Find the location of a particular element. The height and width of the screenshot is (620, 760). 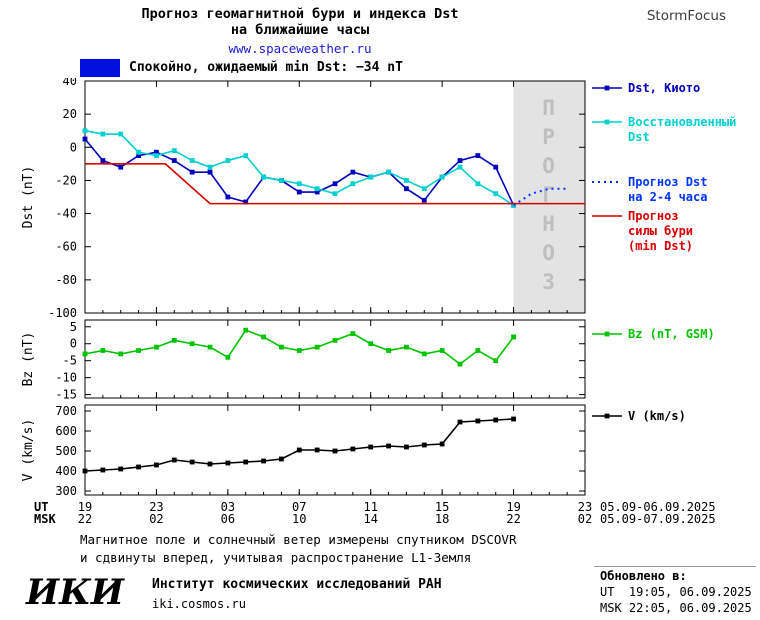

y-tick-label: -80 is located at coordinates (66, 280).